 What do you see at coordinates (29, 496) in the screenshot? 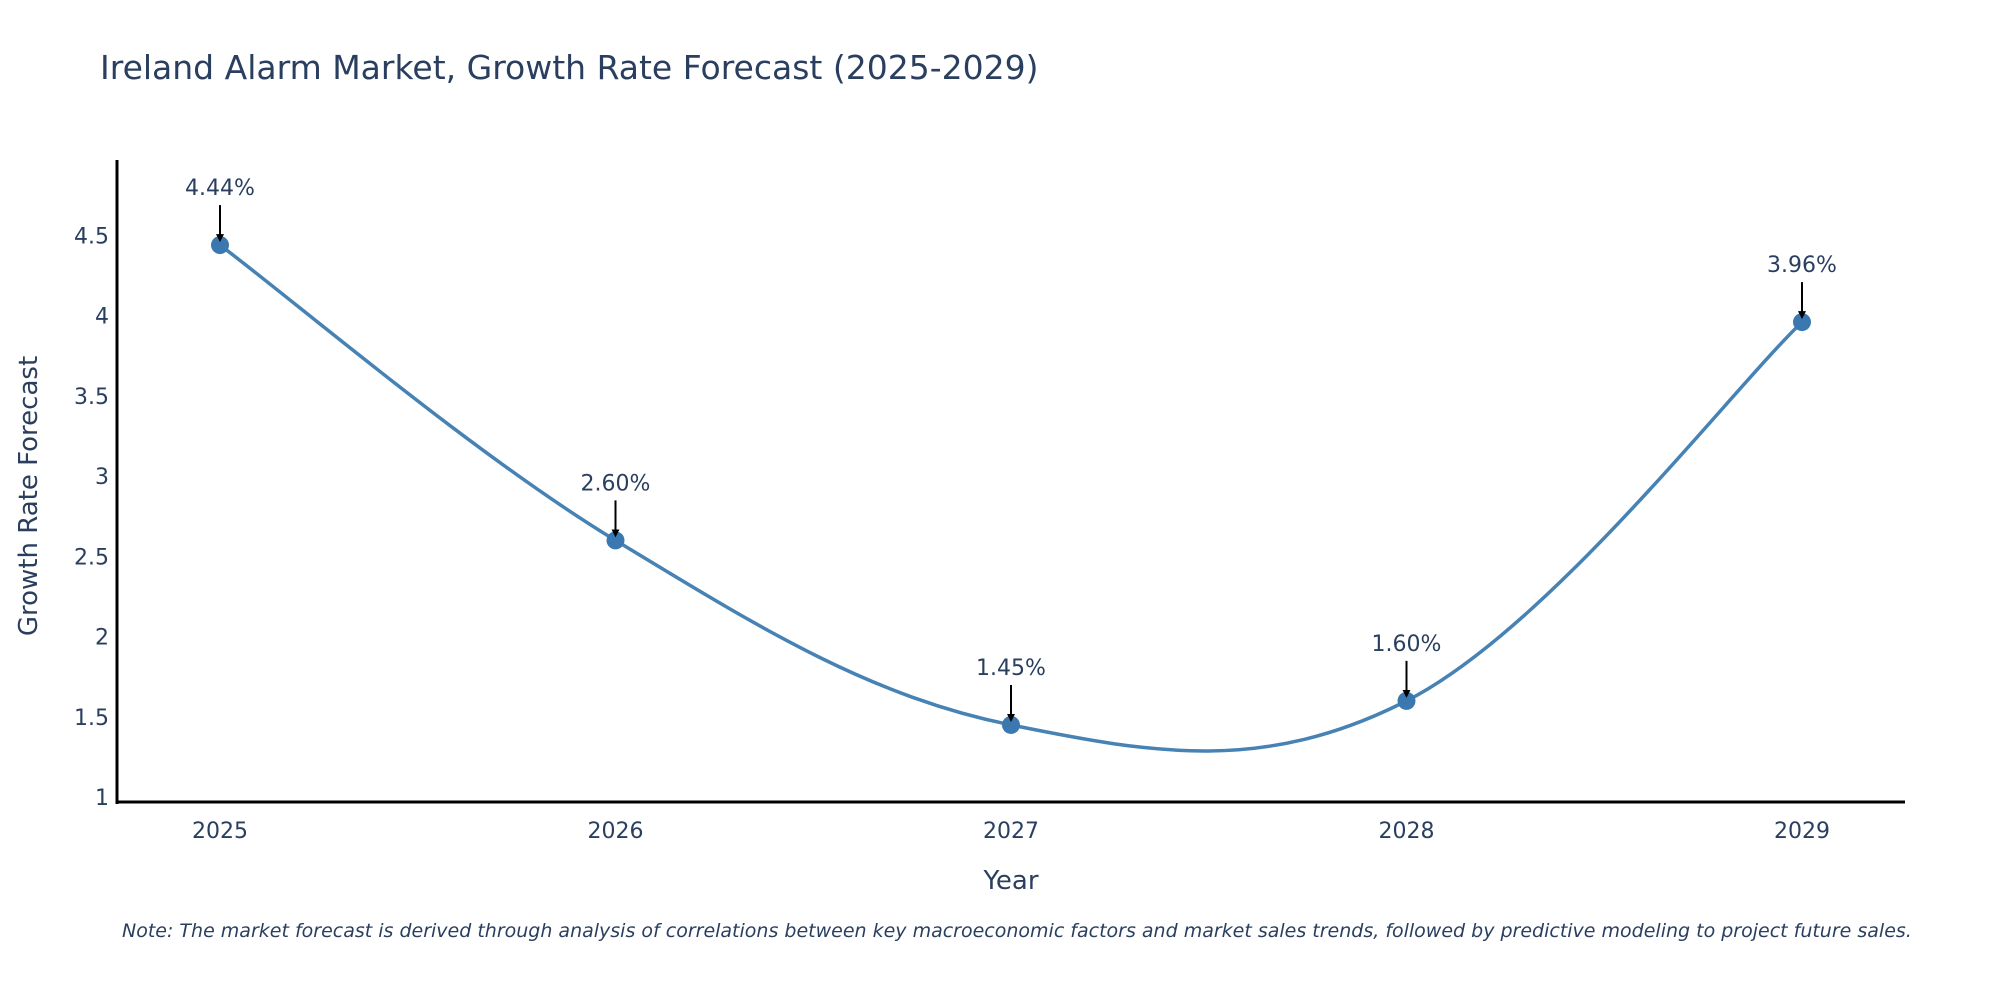
I see `y-axis-title: Growth Rate Forecast` at bounding box center [29, 496].